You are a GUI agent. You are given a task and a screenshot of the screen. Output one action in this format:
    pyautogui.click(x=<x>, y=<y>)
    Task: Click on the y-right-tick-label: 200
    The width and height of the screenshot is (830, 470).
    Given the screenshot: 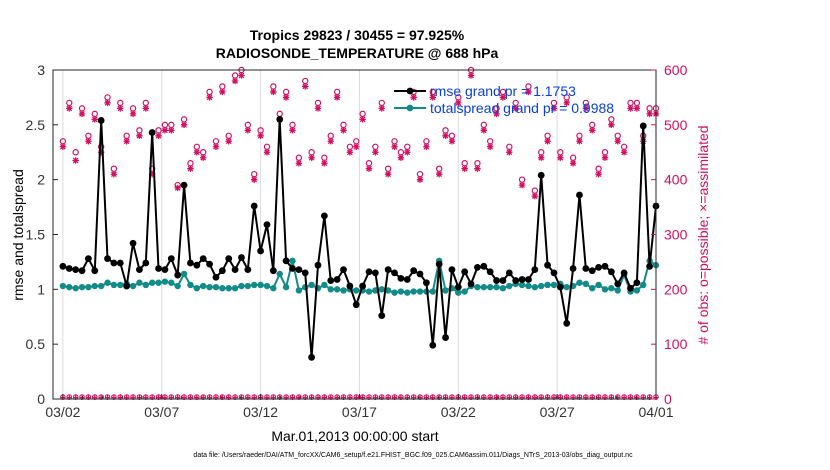 What is the action you would take?
    pyautogui.click(x=676, y=289)
    